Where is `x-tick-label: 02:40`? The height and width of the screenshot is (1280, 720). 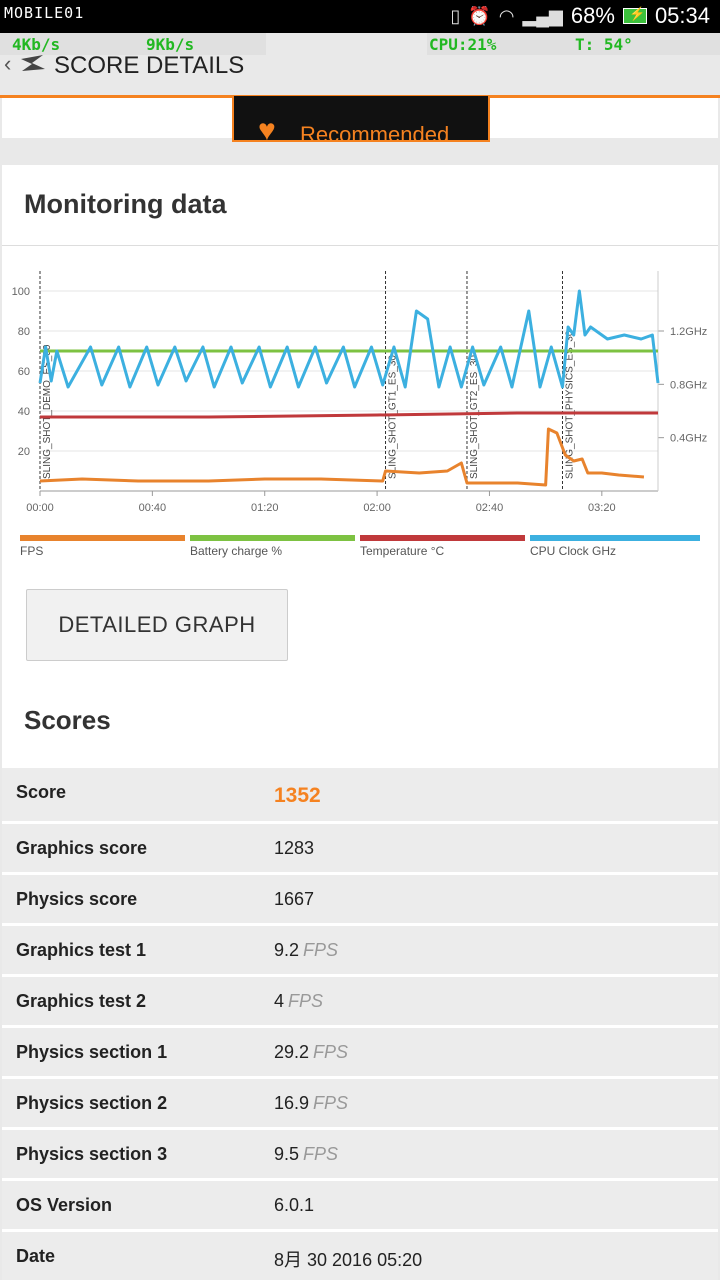 x-tick-label: 02:40 is located at coordinates (490, 508).